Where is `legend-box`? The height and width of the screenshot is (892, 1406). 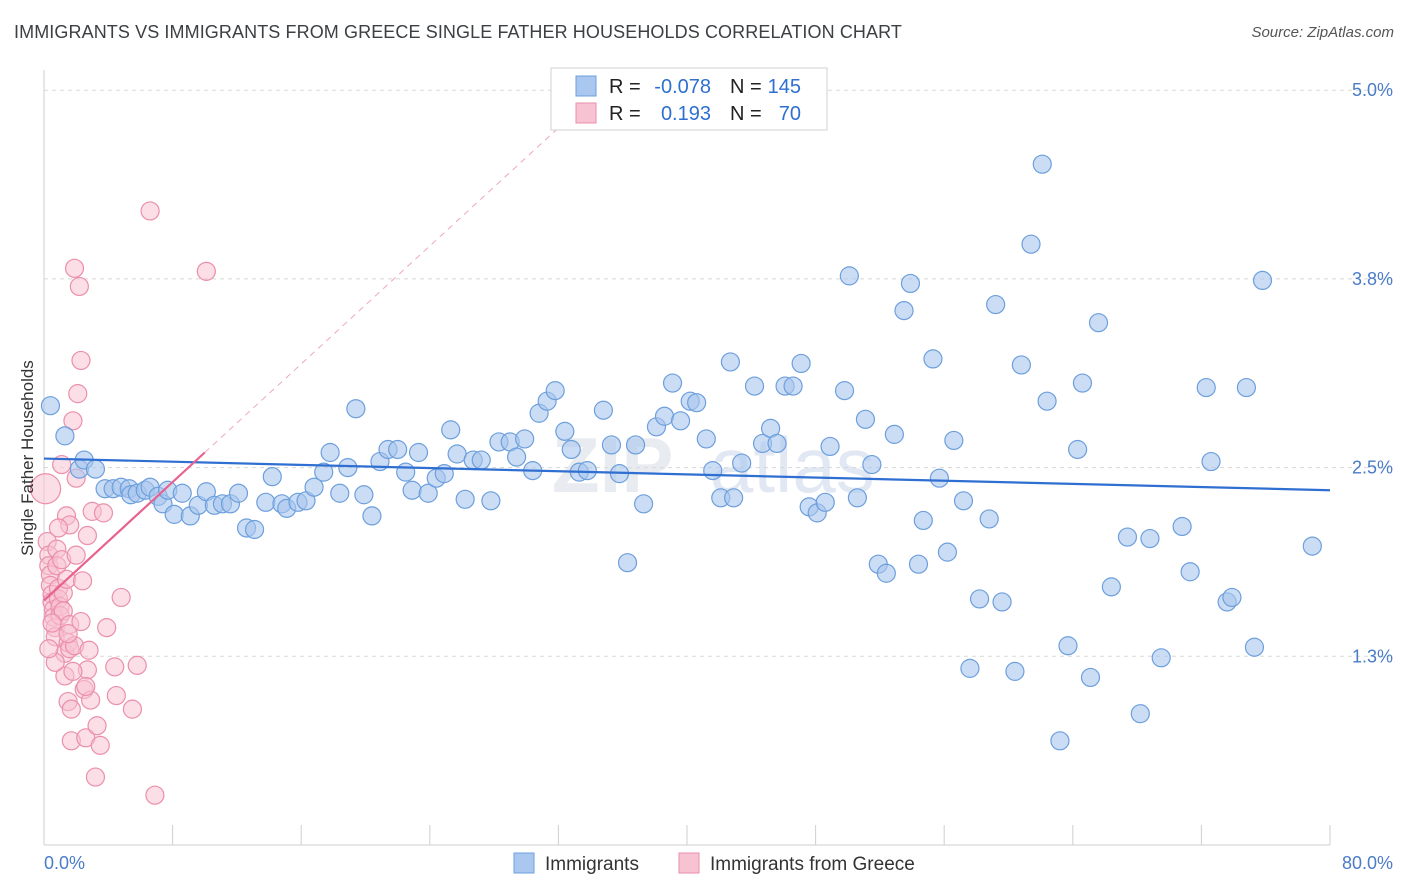 legend-box is located at coordinates (689, 99).